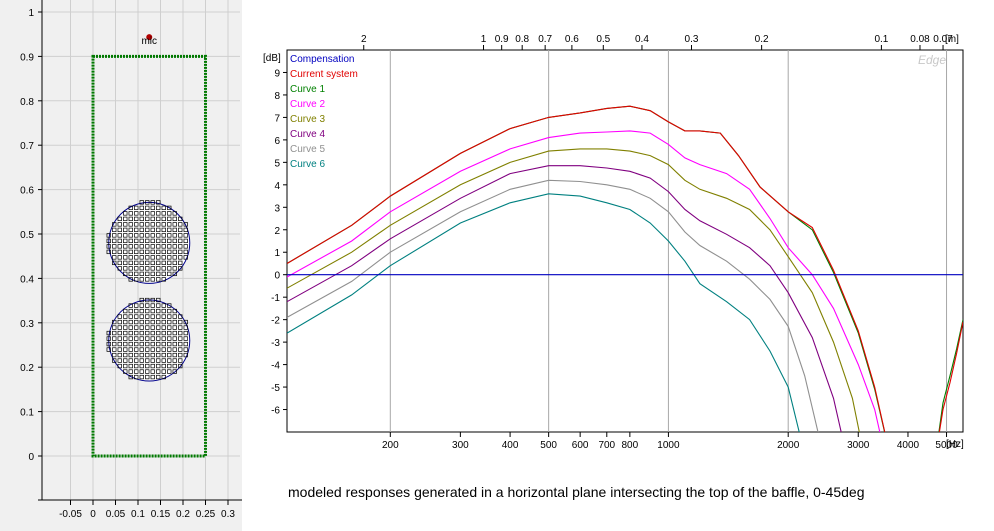  I want to click on baffle-y-tick-label: 0.4, so click(27, 279).